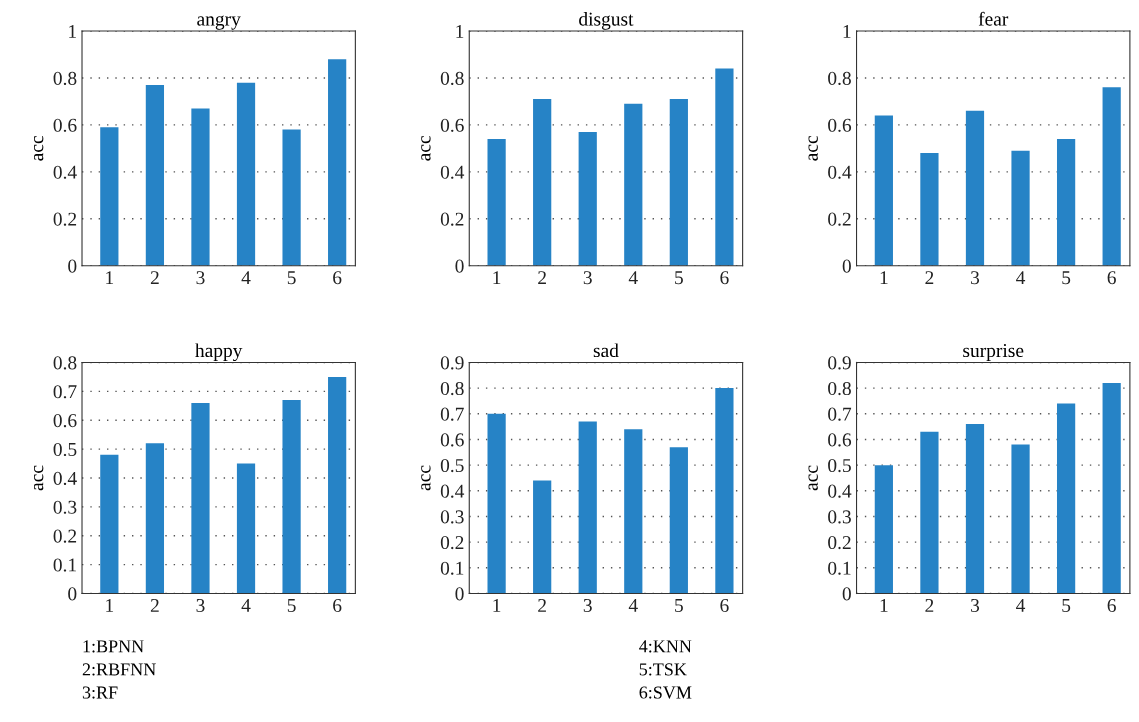 Image resolution: width=1139 pixels, height=722 pixels. I want to click on y-tick-label: 0.9, so click(452, 363).